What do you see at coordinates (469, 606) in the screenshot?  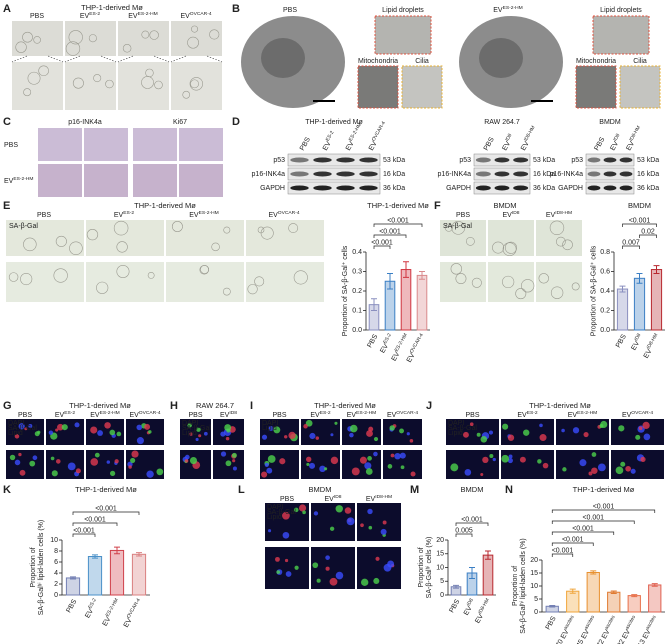 I see `x-tick-label: EVID8` at bounding box center [469, 606].